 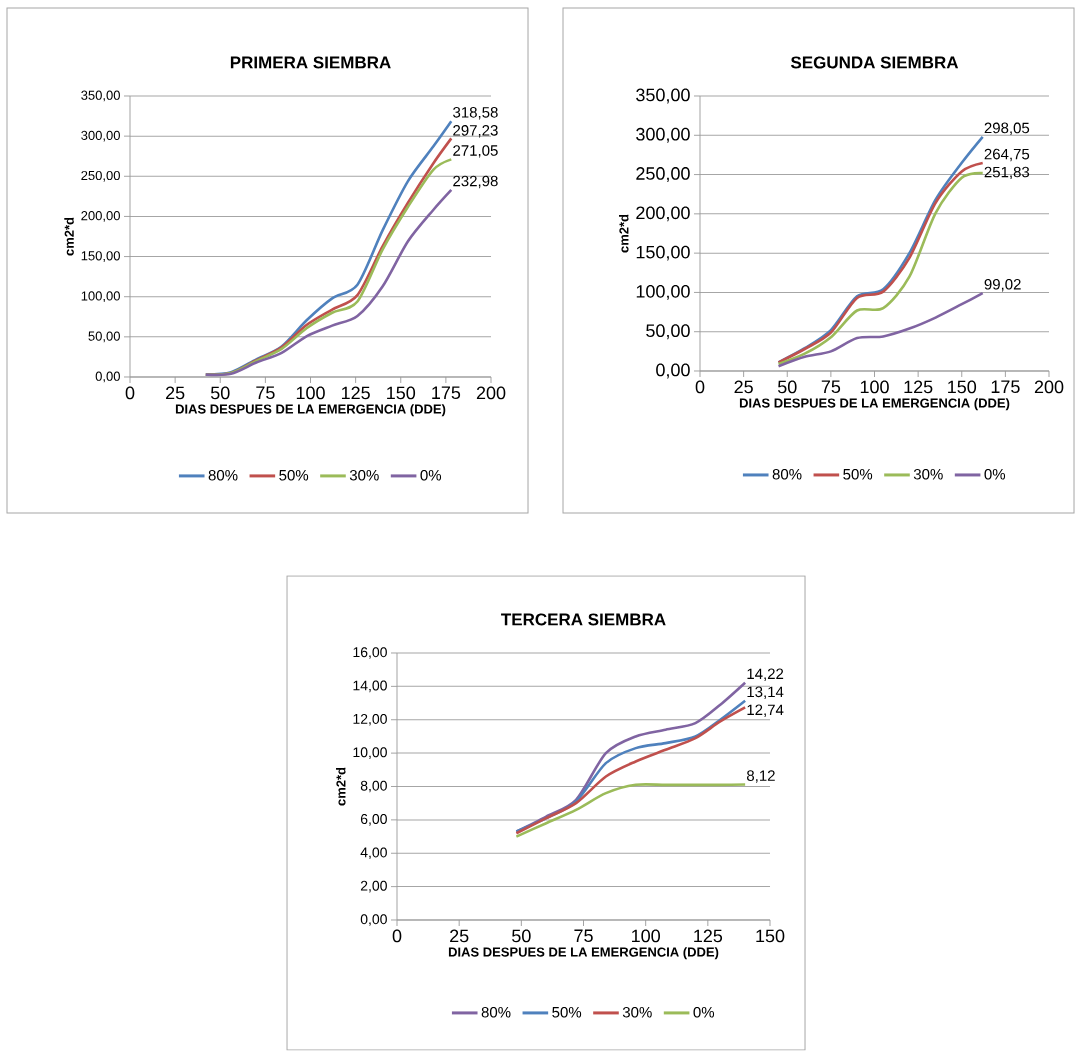 I want to click on chart-title: TERCERA SIEMBRA, so click(x=583, y=619).